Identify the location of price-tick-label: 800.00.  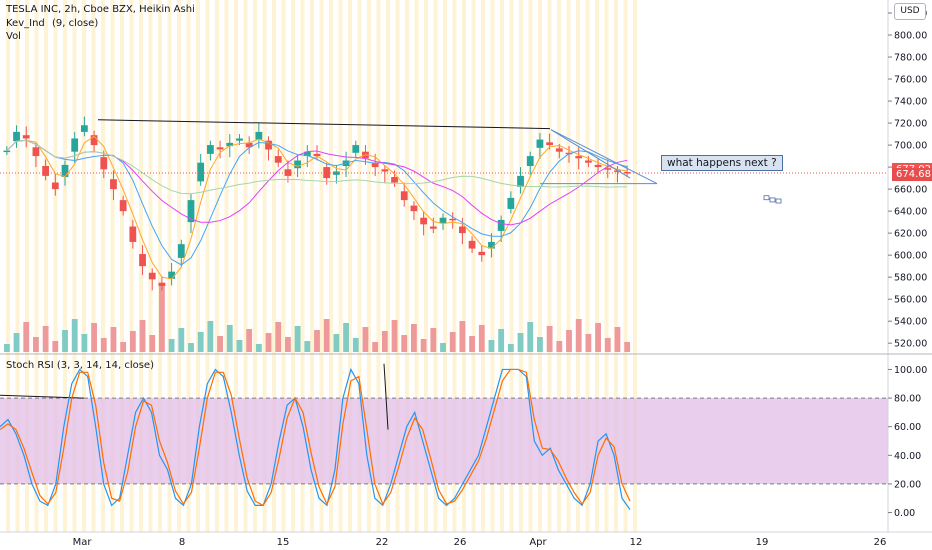
(910, 36).